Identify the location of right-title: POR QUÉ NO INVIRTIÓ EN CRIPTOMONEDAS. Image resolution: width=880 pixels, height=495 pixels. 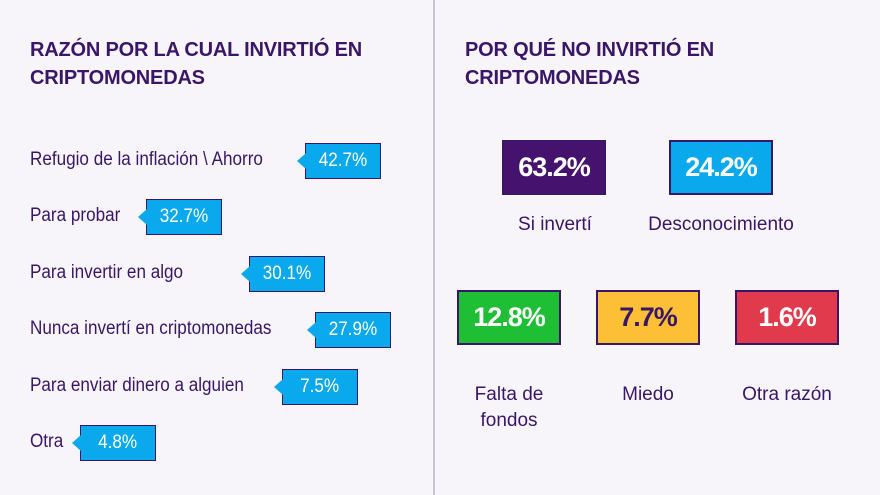
(589, 64).